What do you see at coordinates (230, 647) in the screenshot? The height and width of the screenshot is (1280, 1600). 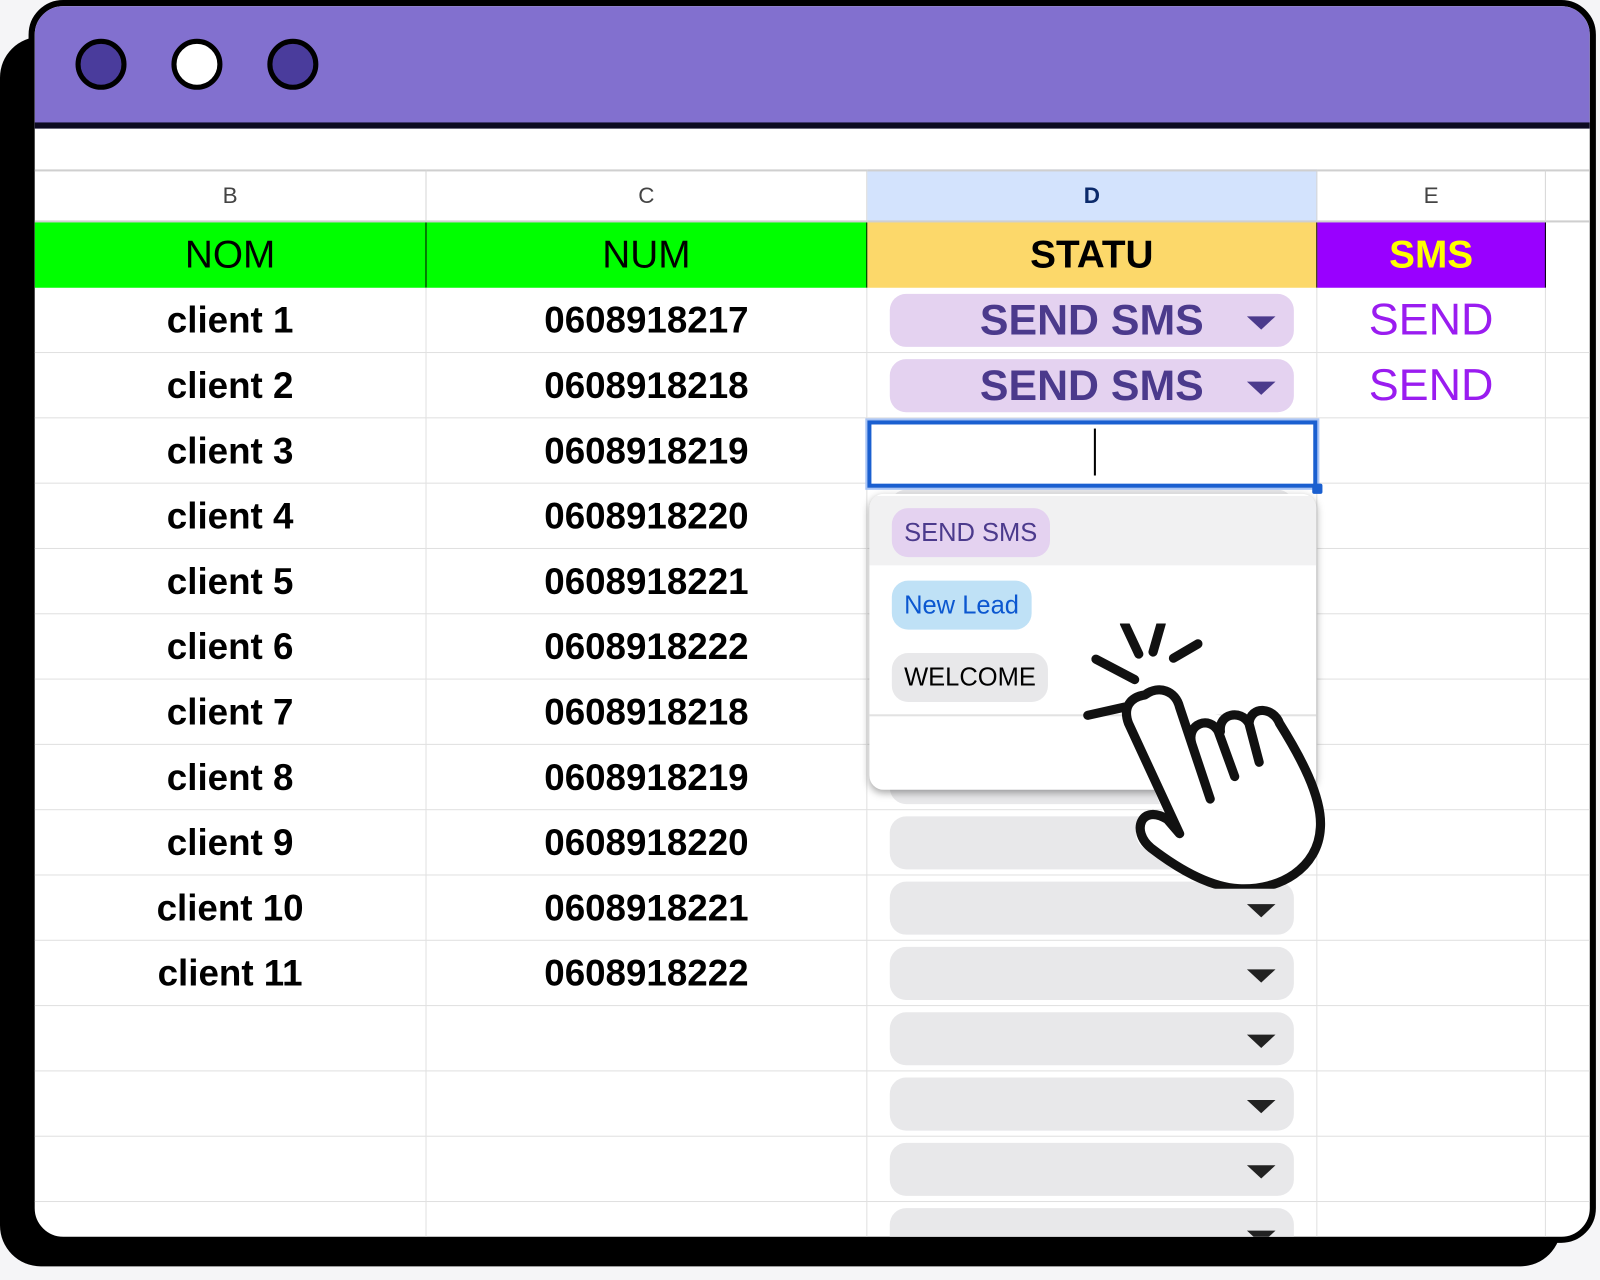 I see `cell-nom: client 6` at bounding box center [230, 647].